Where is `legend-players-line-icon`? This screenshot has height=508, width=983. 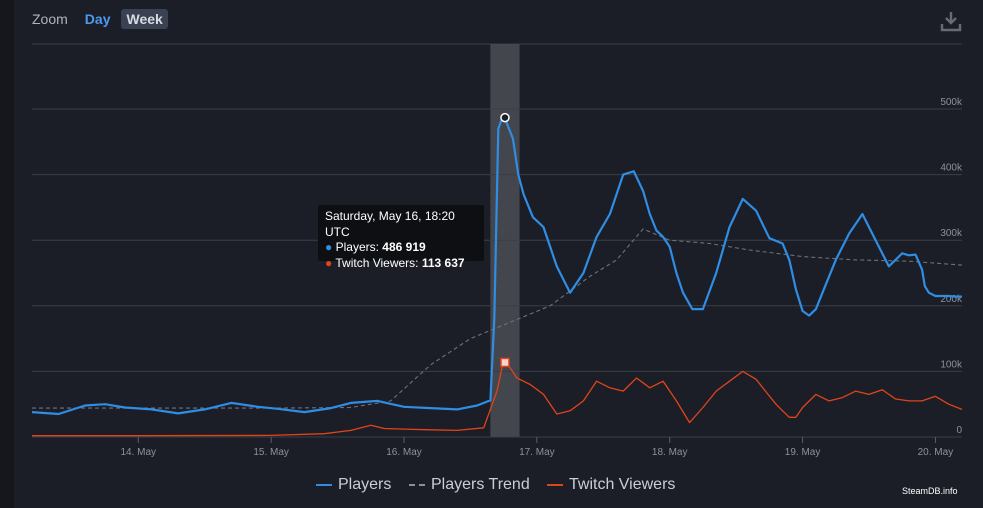
legend-players-line-icon is located at coordinates (324, 485).